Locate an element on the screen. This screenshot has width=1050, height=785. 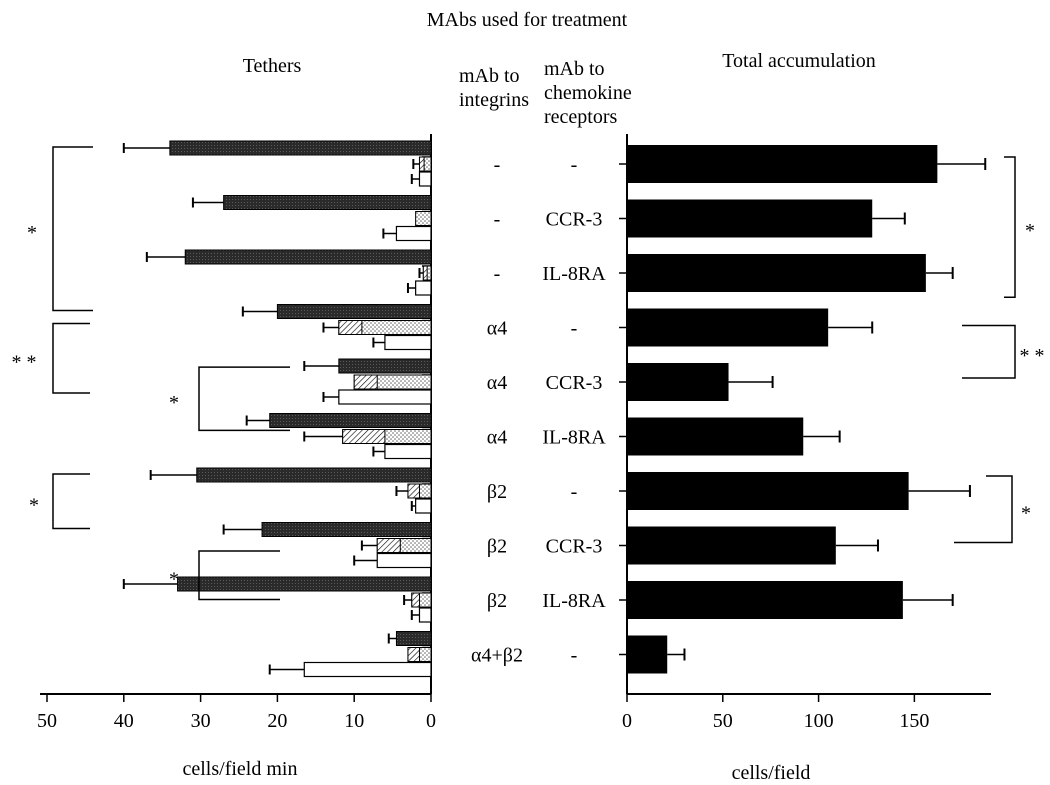
tethers-title: Tethers is located at coordinates (272, 66).